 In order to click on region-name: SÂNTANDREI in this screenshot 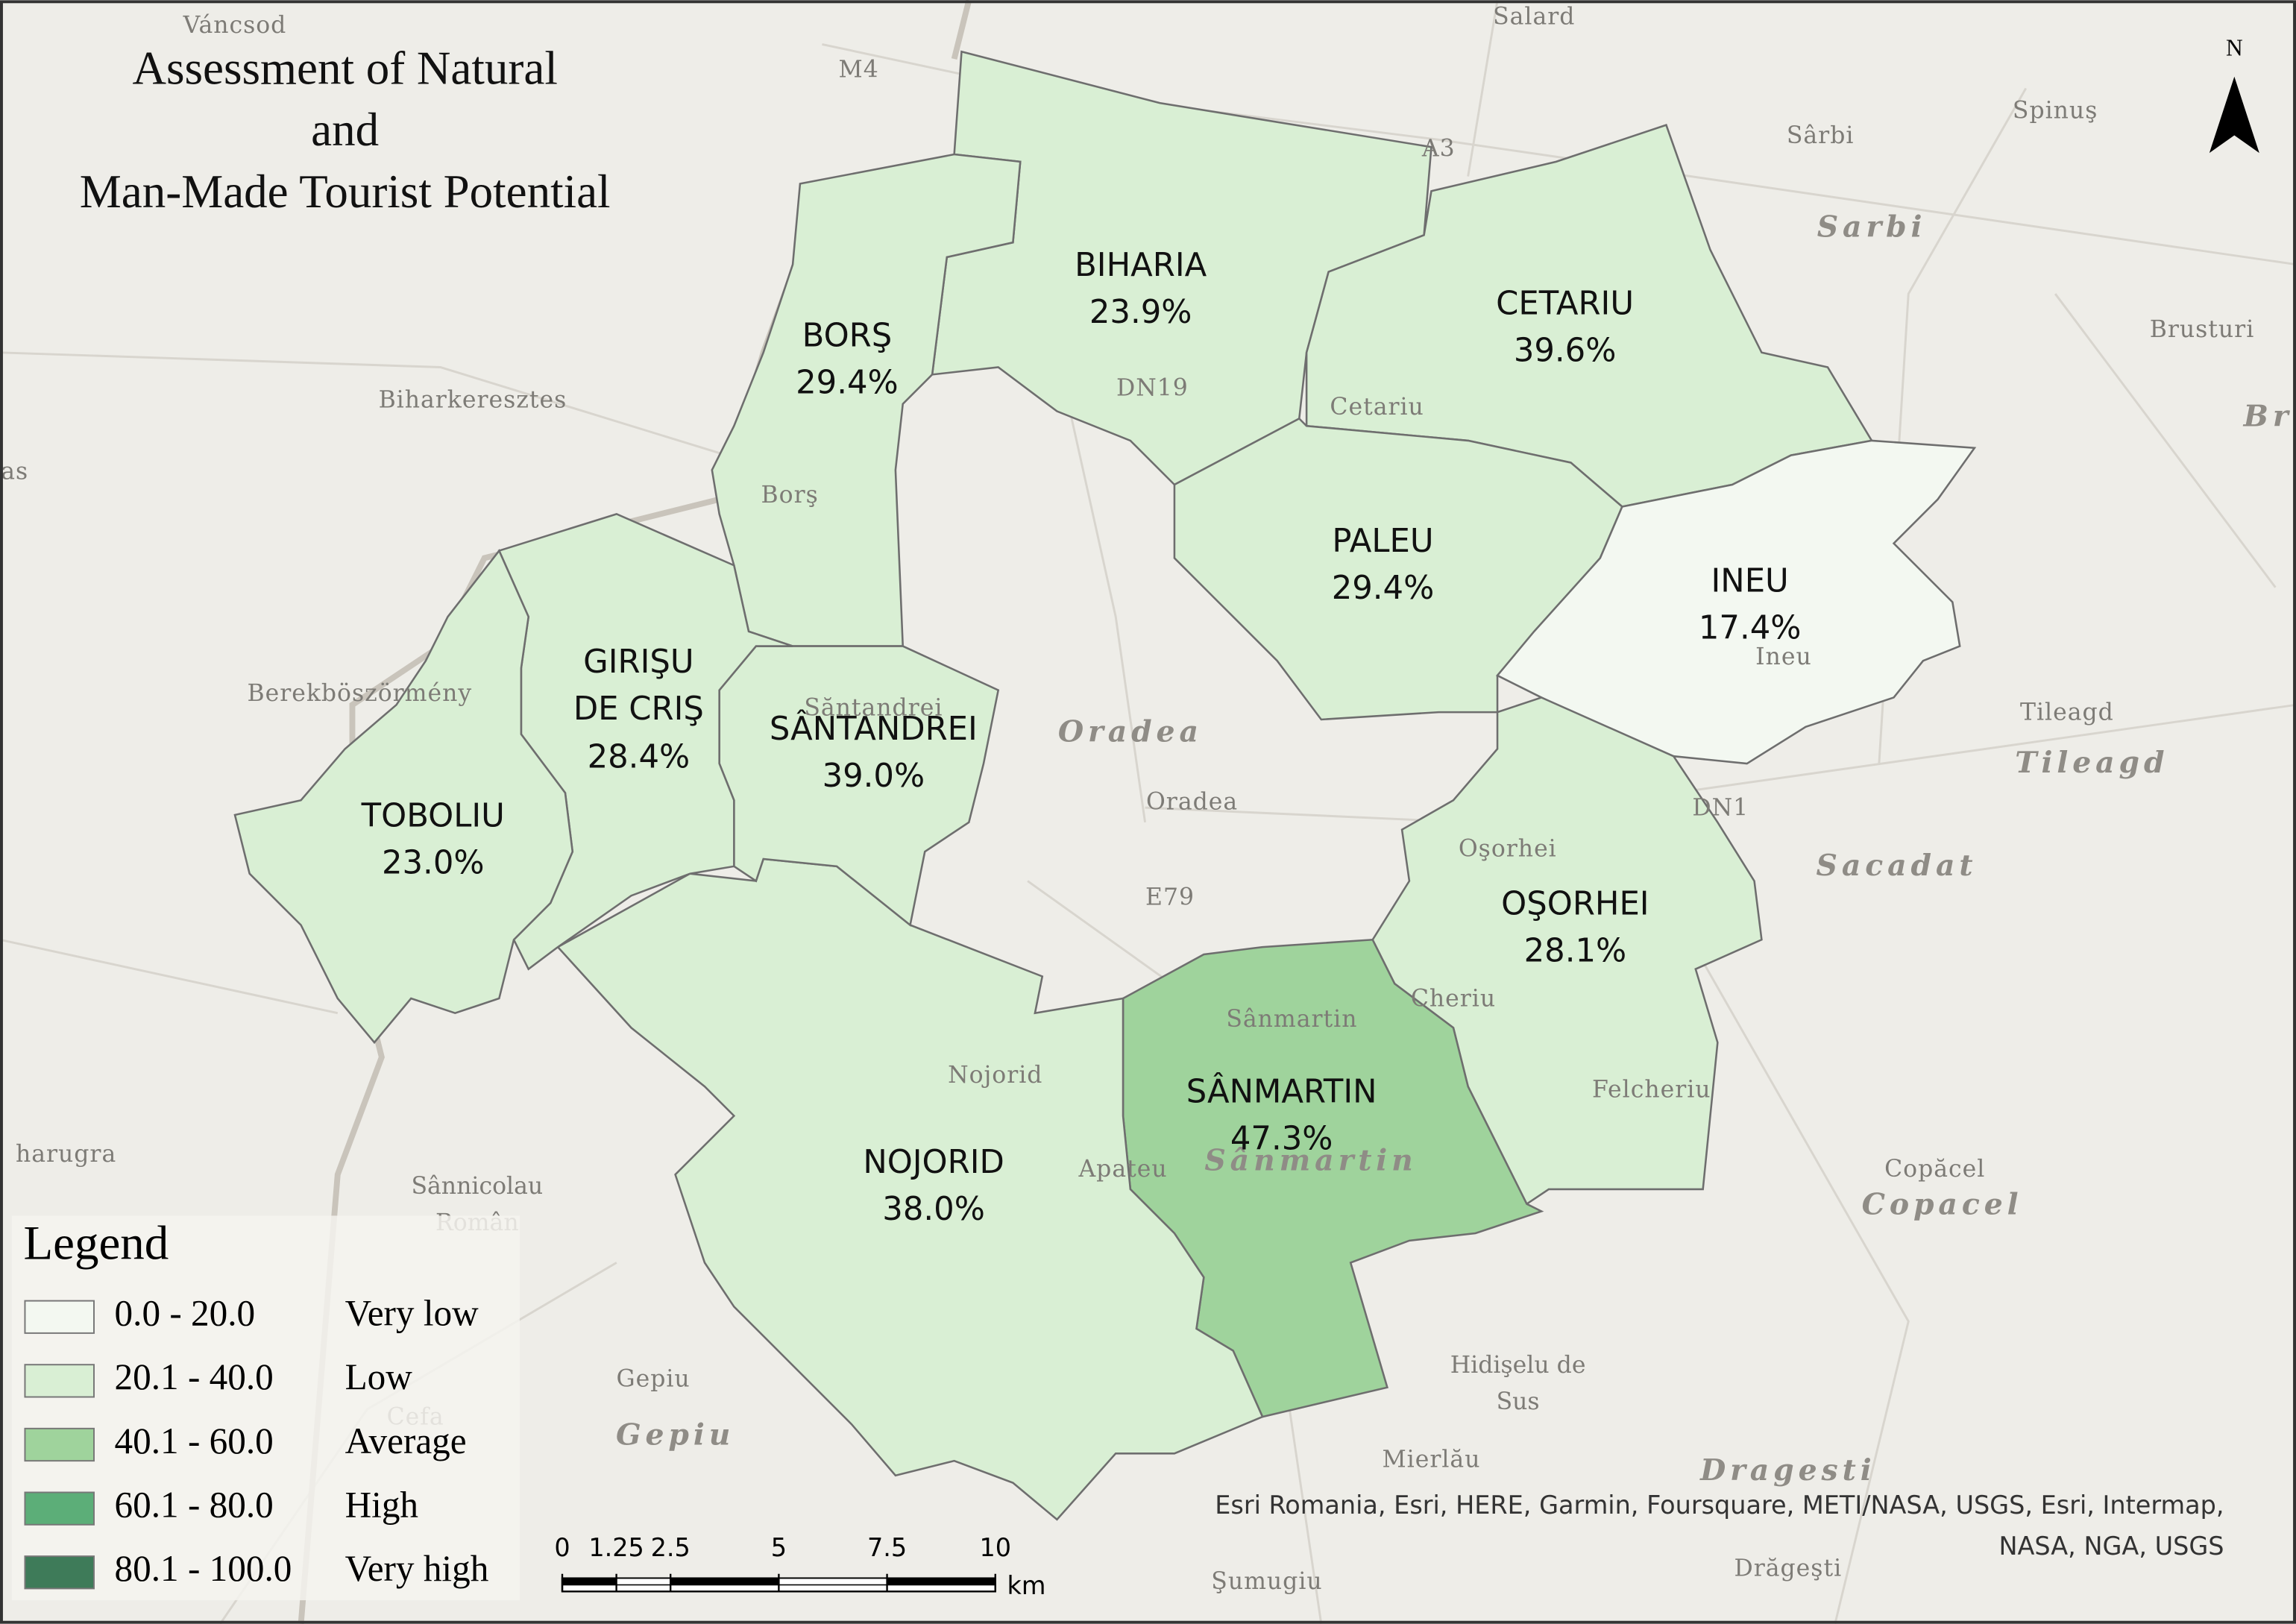, I will do `click(874, 729)`.